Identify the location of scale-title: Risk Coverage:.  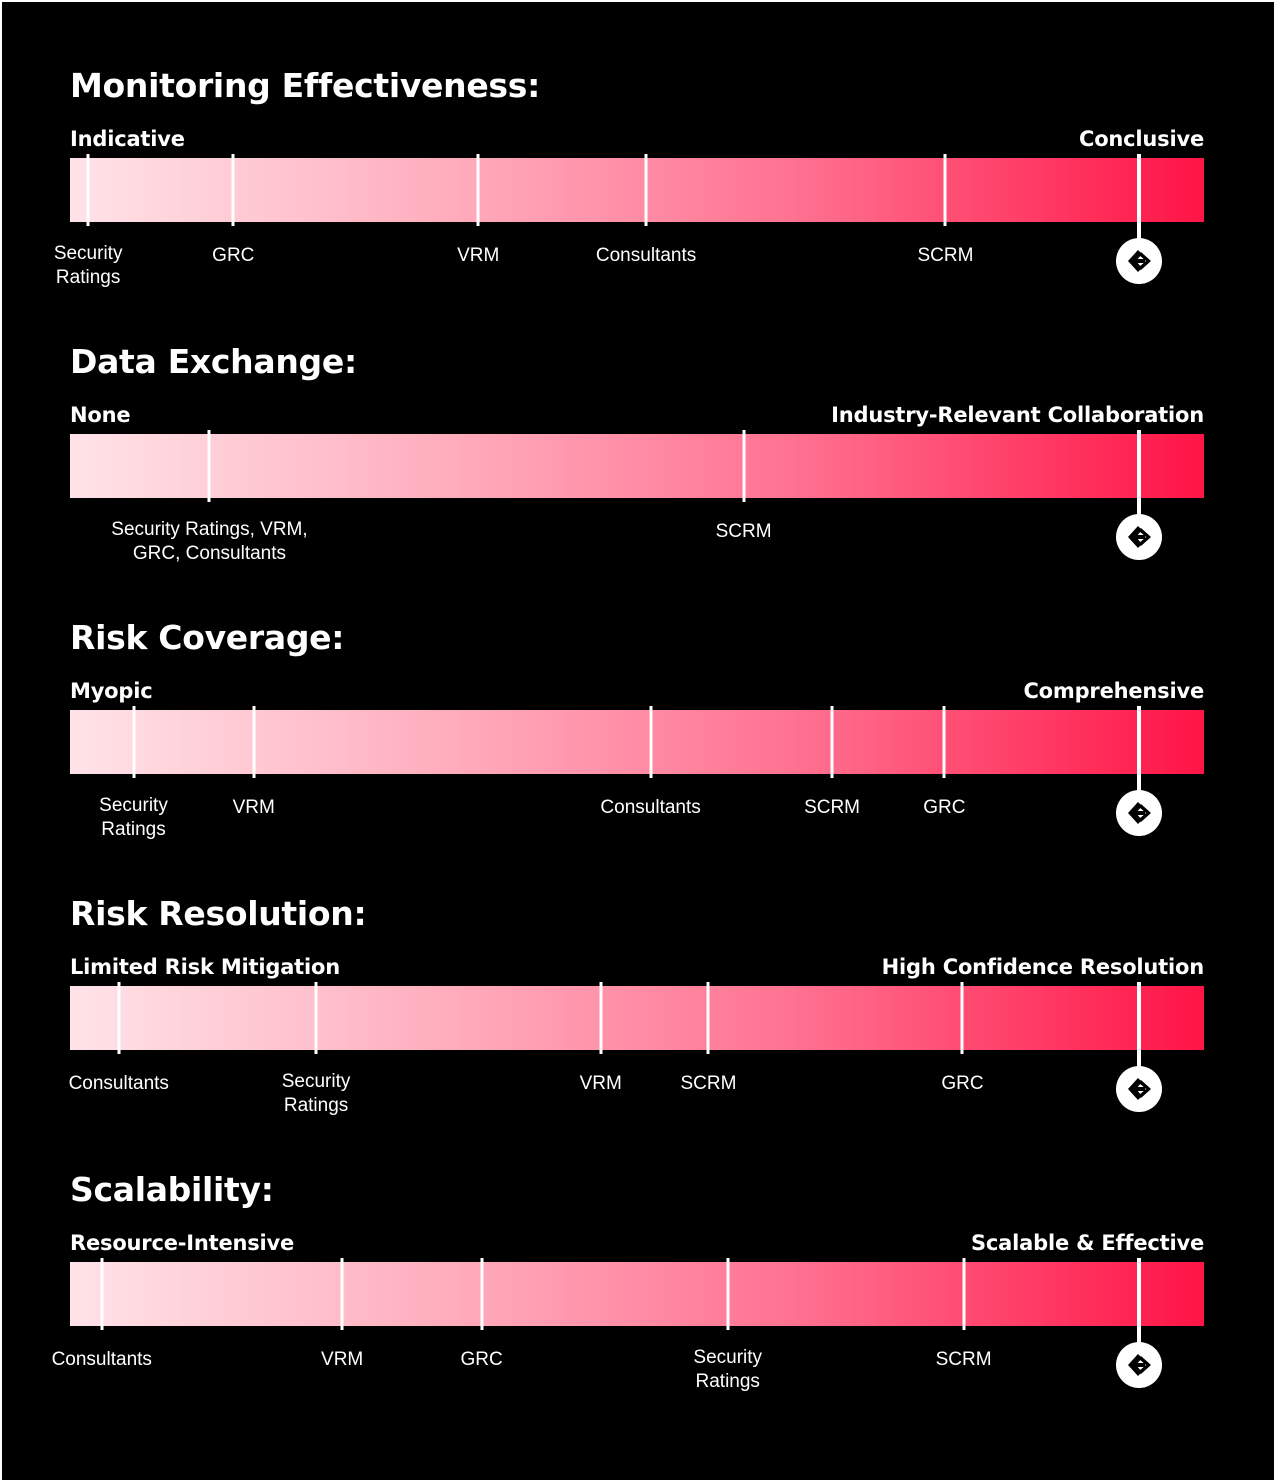
(207, 637).